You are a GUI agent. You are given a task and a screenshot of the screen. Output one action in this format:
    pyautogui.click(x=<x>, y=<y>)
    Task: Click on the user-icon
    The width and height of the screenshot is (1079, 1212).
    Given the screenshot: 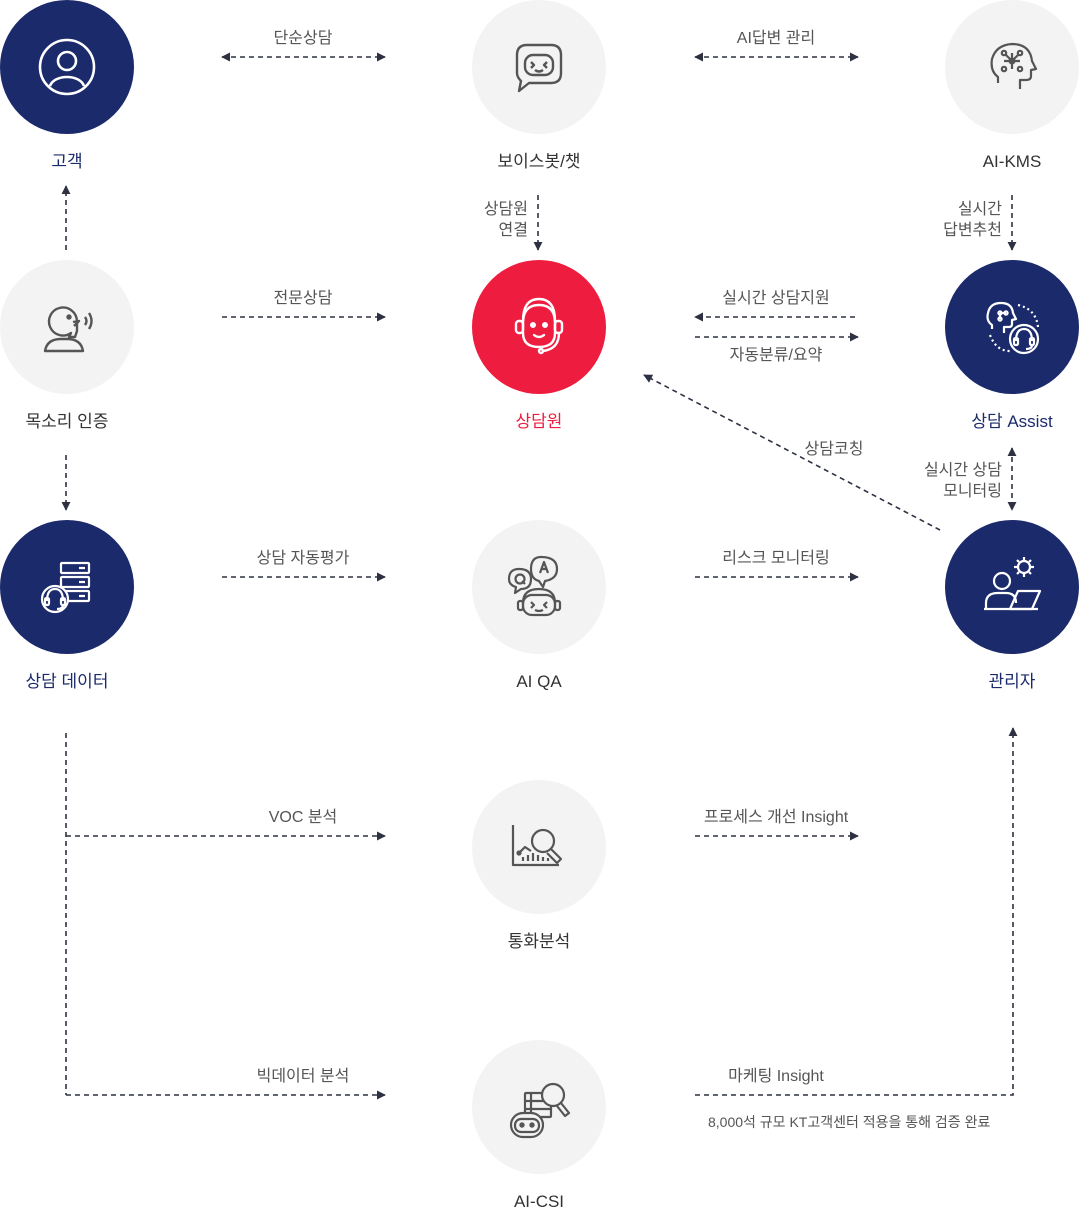 What is the action you would take?
    pyautogui.click(x=67, y=67)
    